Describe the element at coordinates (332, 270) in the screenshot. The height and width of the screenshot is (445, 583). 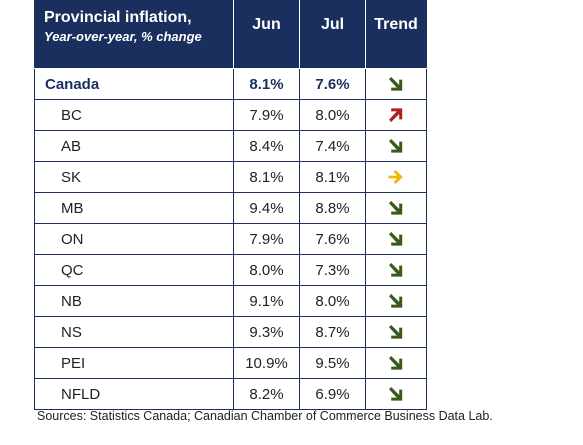
I see `jul-value: 7.3%` at that location.